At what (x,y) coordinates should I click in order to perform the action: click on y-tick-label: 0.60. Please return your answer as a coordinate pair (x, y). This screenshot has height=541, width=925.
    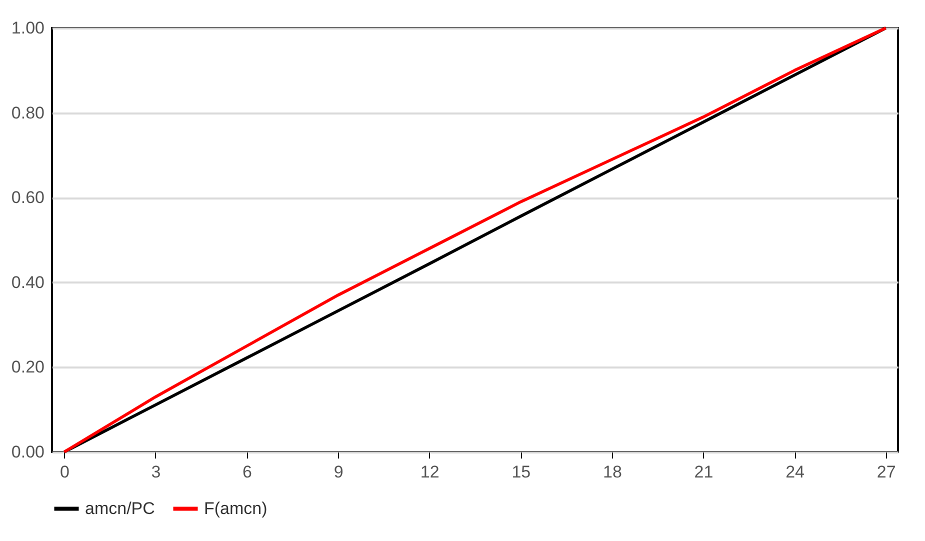
    Looking at the image, I should click on (27, 198).